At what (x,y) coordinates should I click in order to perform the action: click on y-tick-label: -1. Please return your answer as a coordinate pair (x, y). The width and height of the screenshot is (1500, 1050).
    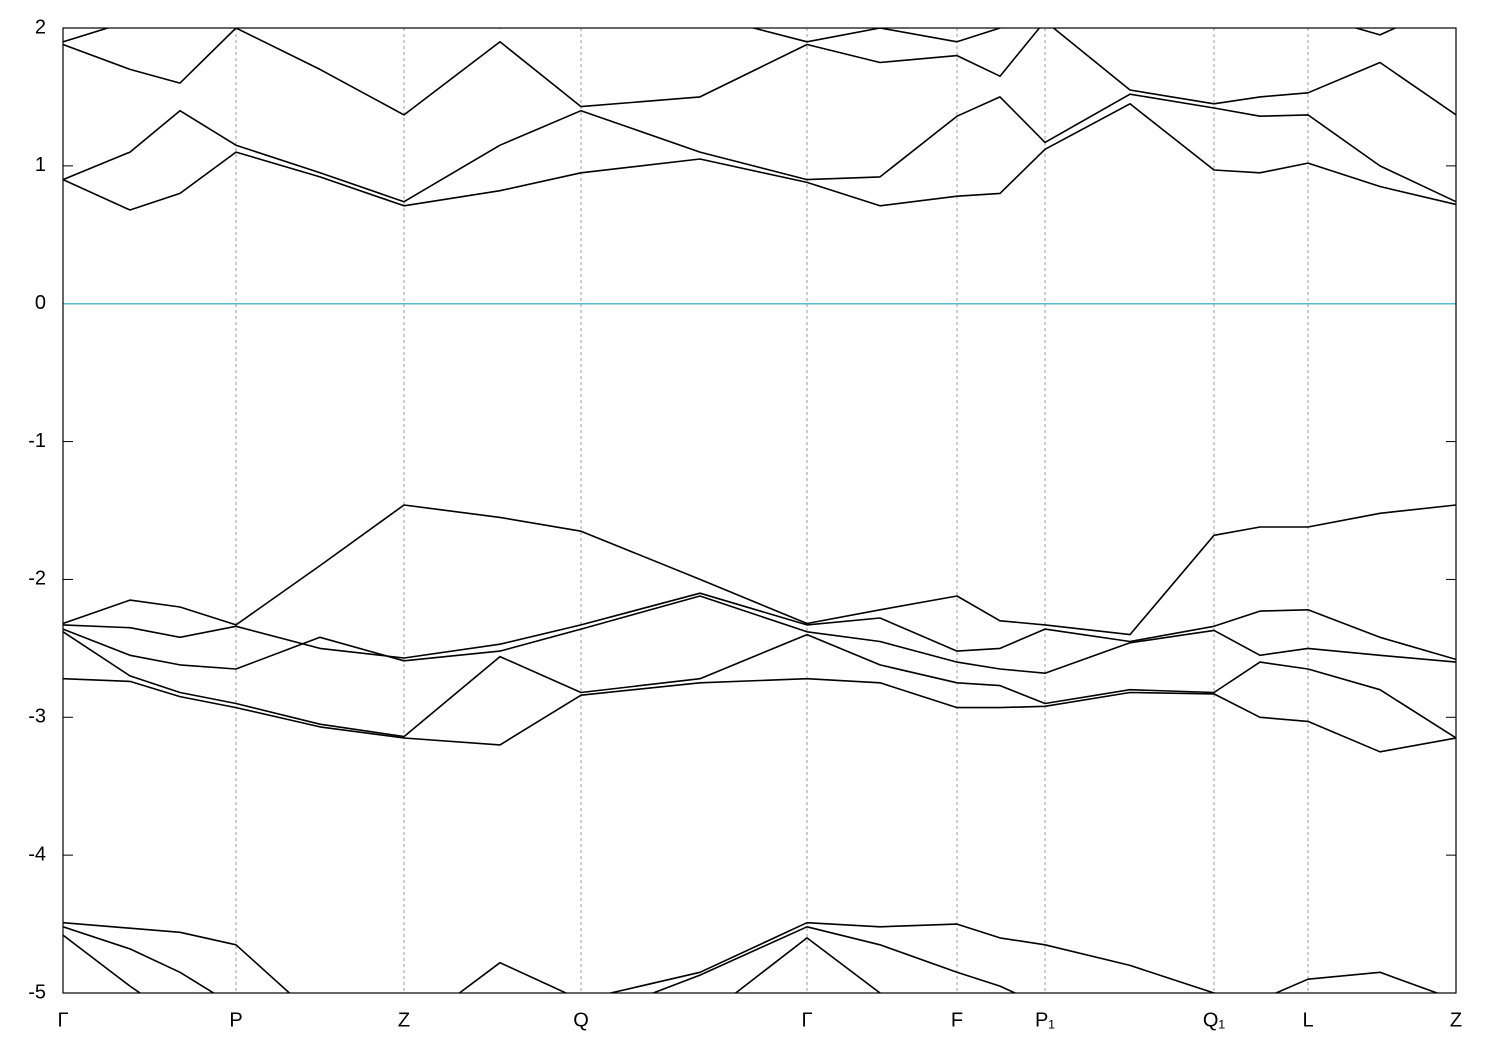
    Looking at the image, I should click on (37, 441).